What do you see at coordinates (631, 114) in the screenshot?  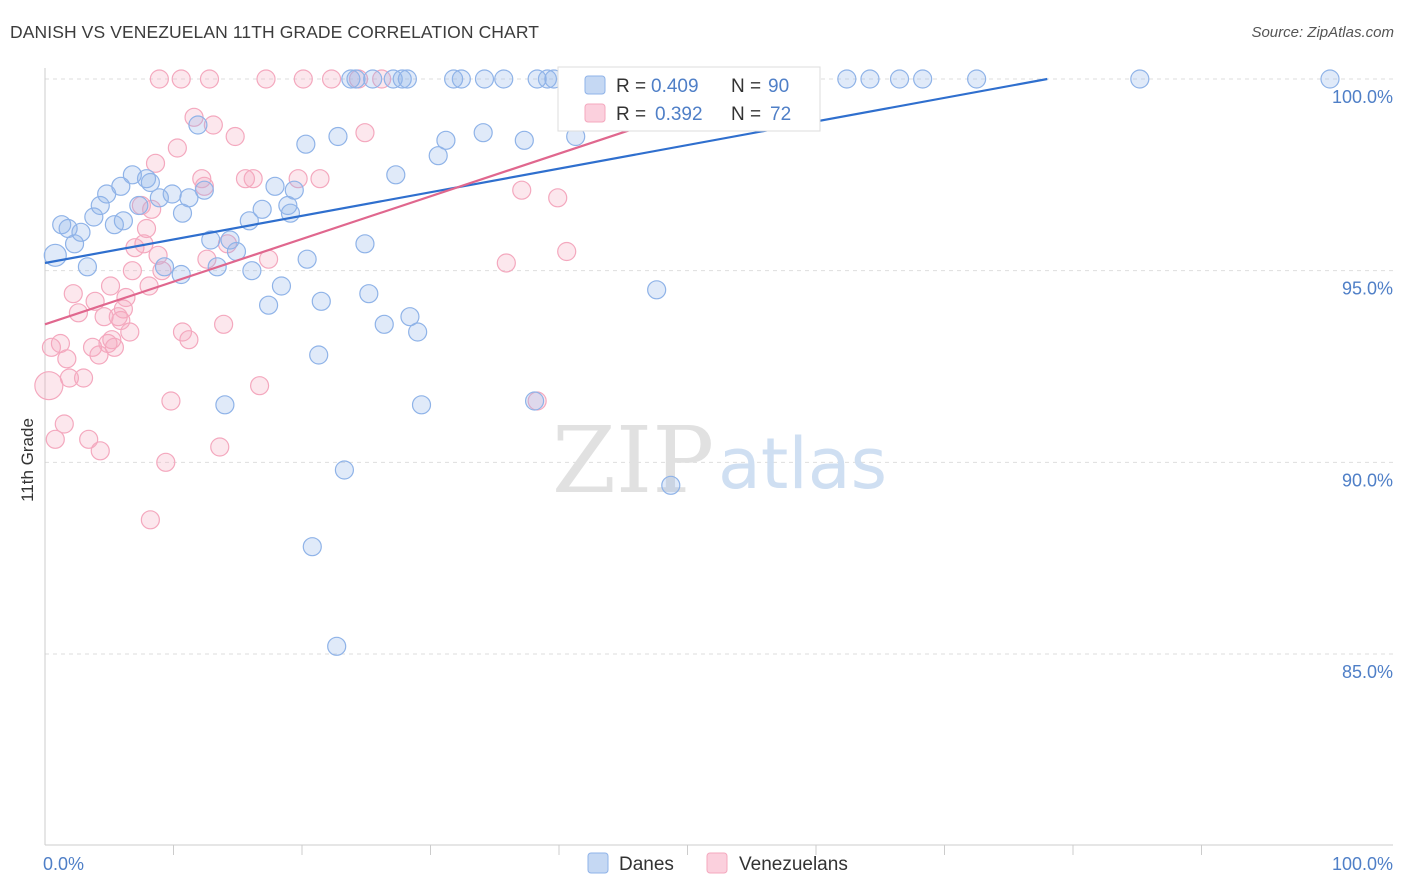 I see `legend-venezuelans-r-label: R =` at bounding box center [631, 114].